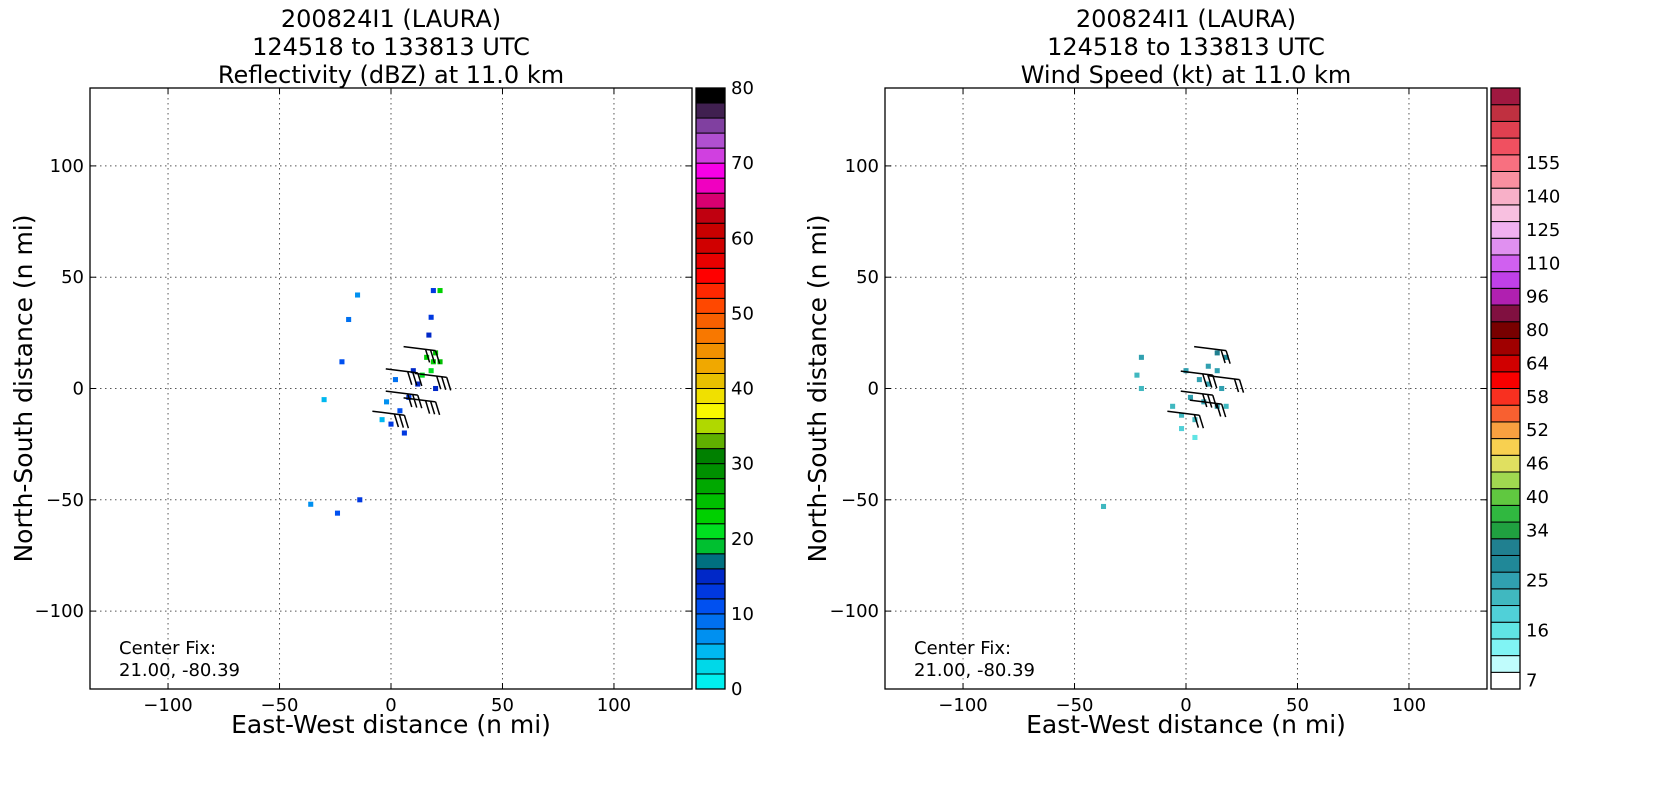 The image size is (1654, 787). What do you see at coordinates (867, 277) in the screenshot?
I see `y-tick-label: 50` at bounding box center [867, 277].